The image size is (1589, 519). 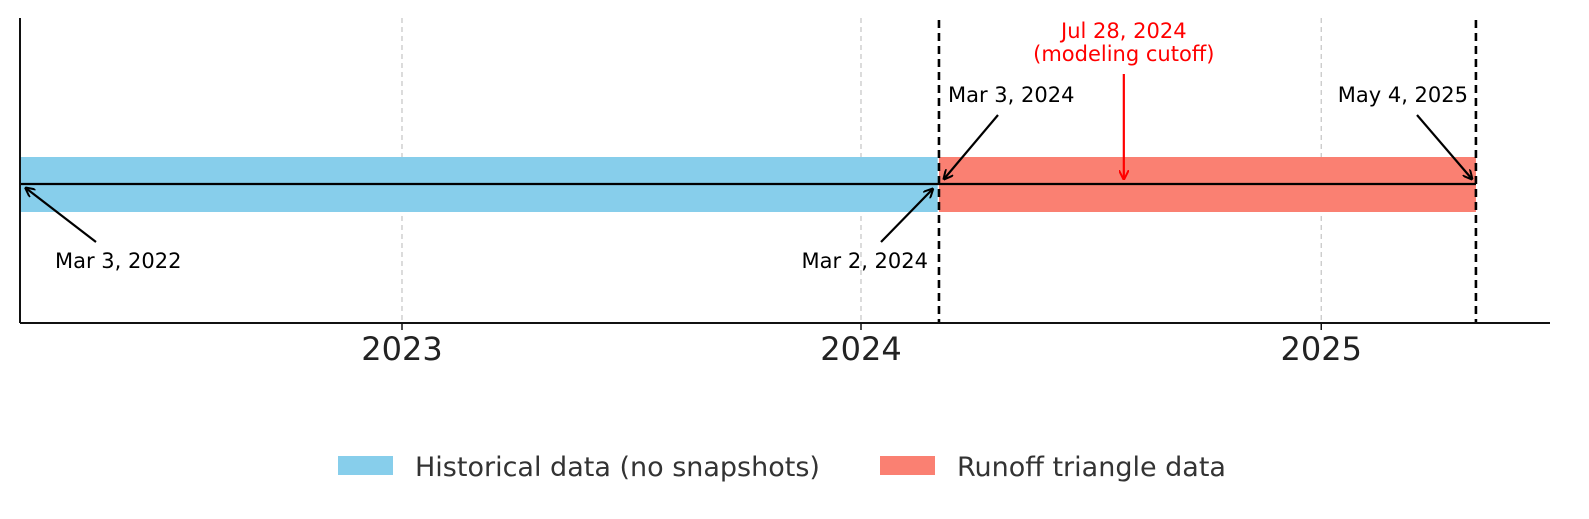 What do you see at coordinates (865, 261) in the screenshot?
I see `annotation-label: Mar 2, 2024` at bounding box center [865, 261].